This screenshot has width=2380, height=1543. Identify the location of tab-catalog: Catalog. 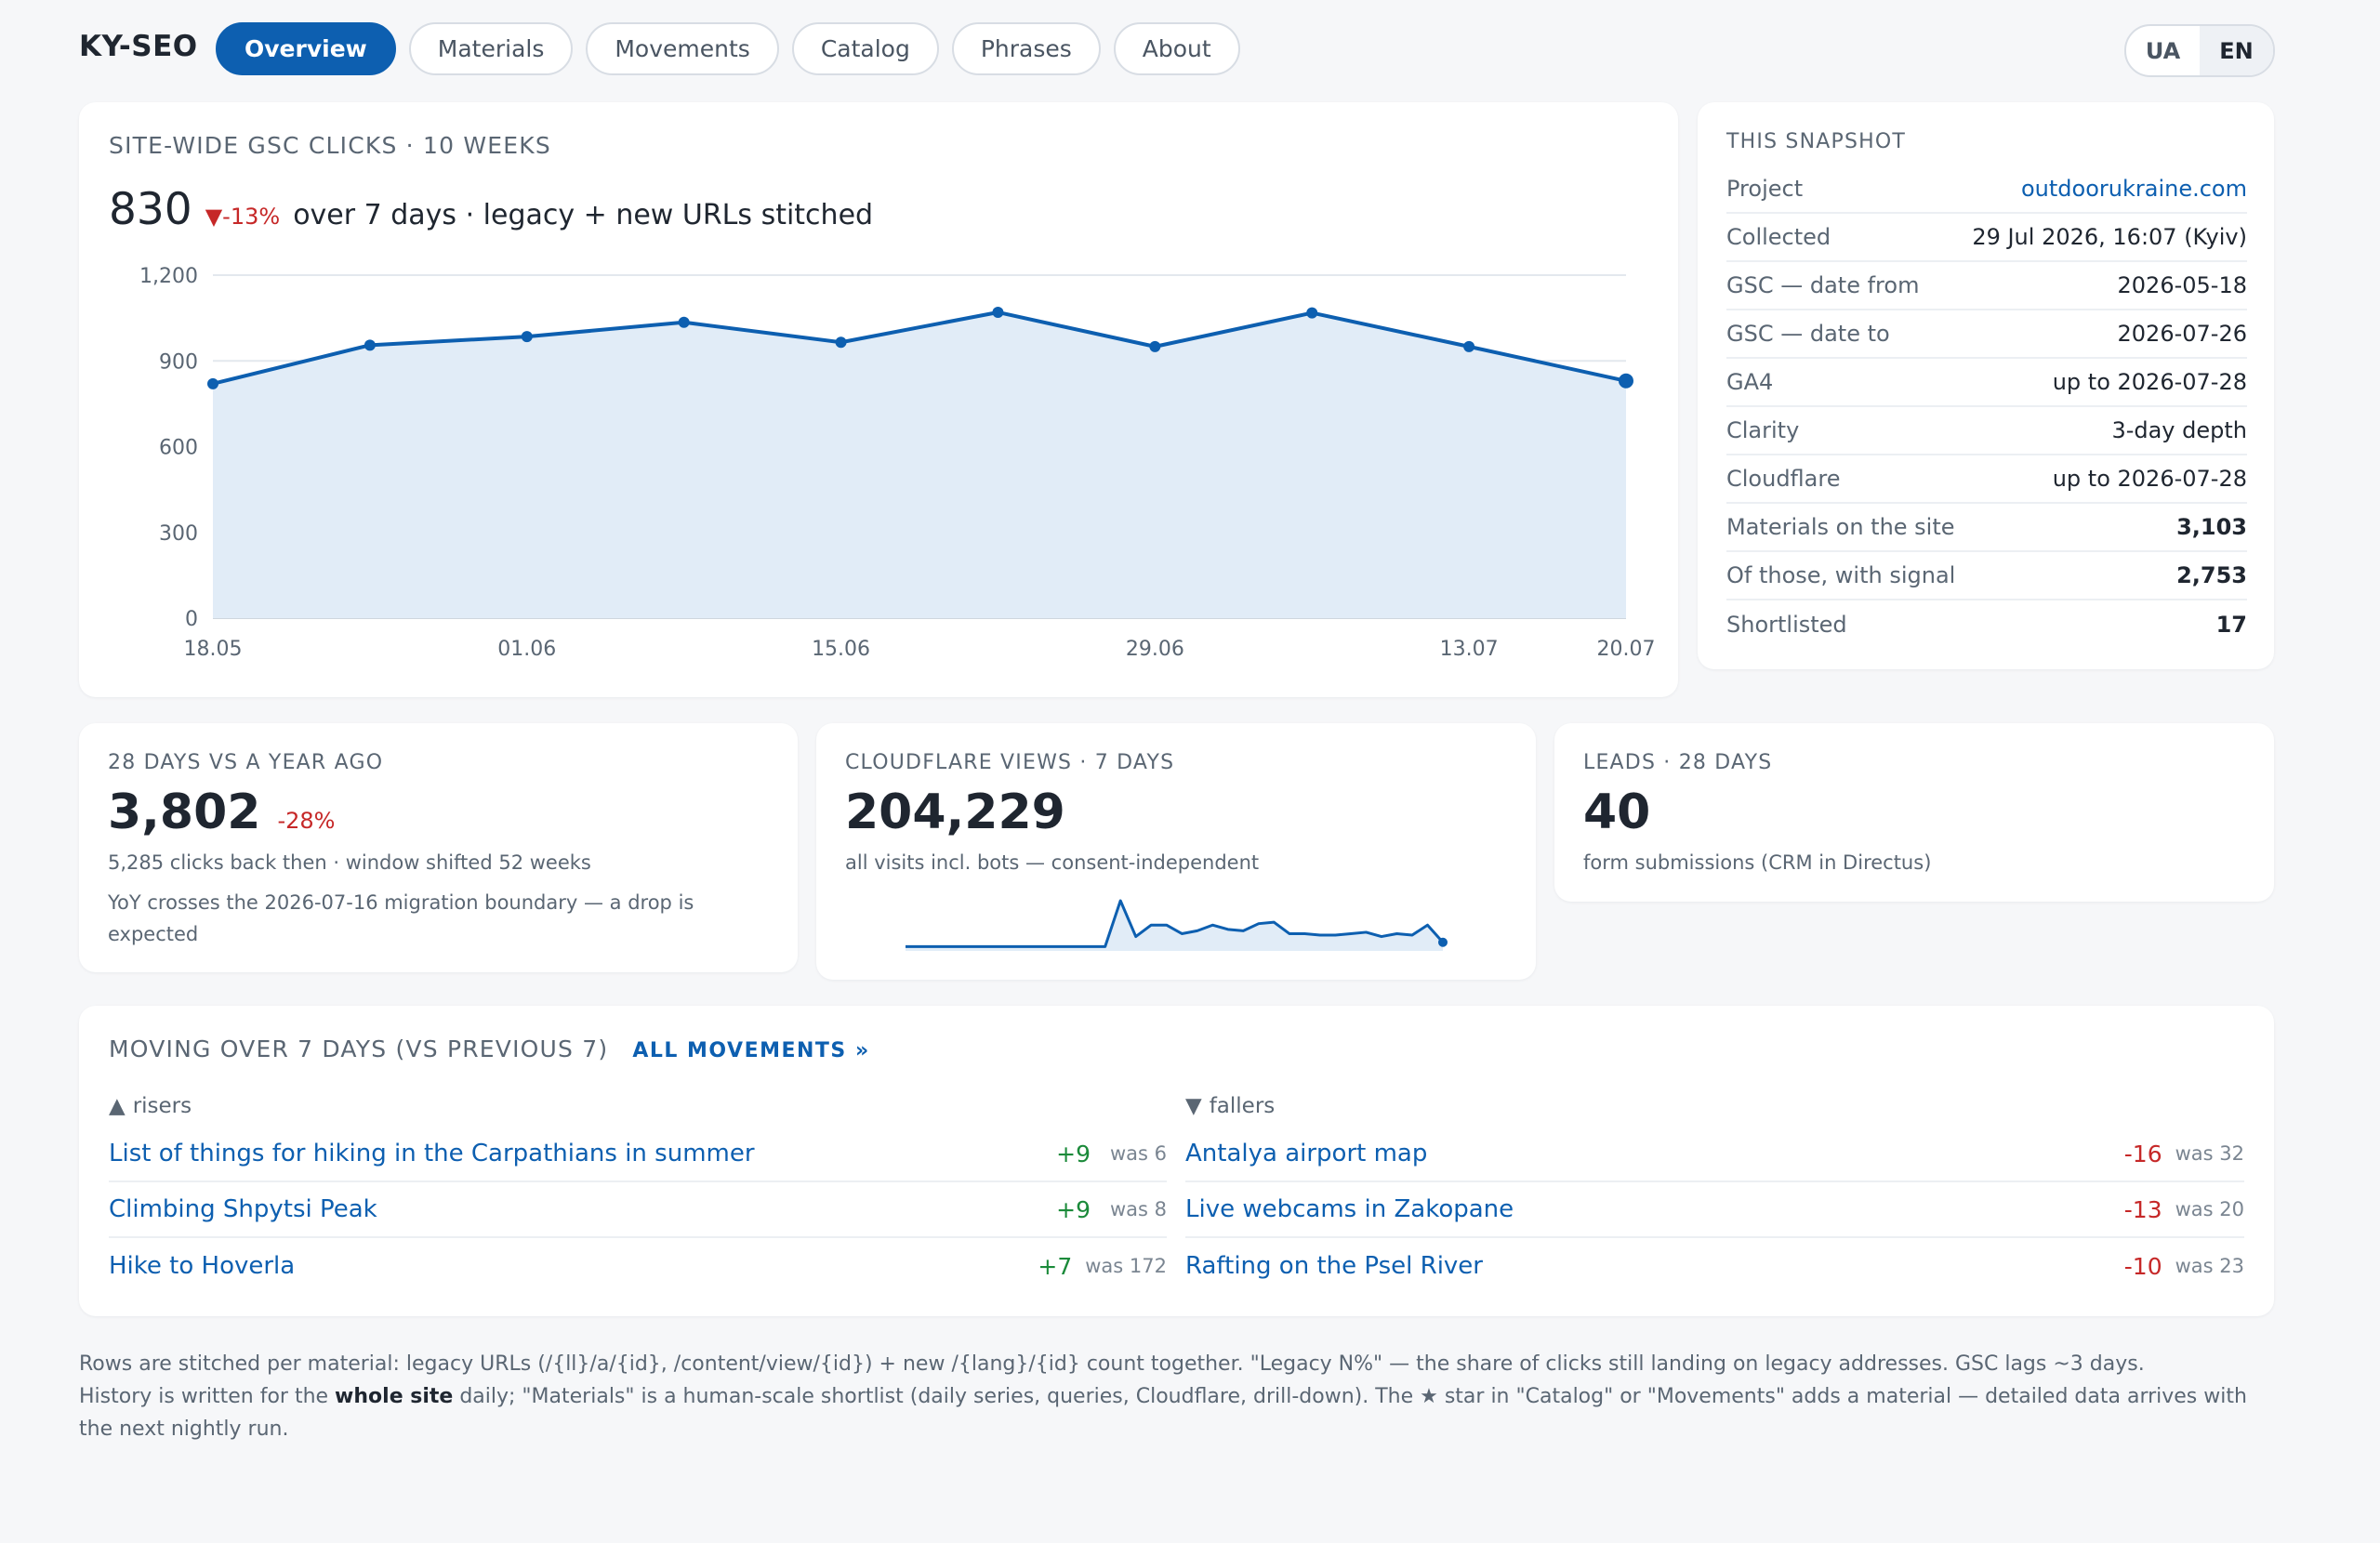
(865, 48).